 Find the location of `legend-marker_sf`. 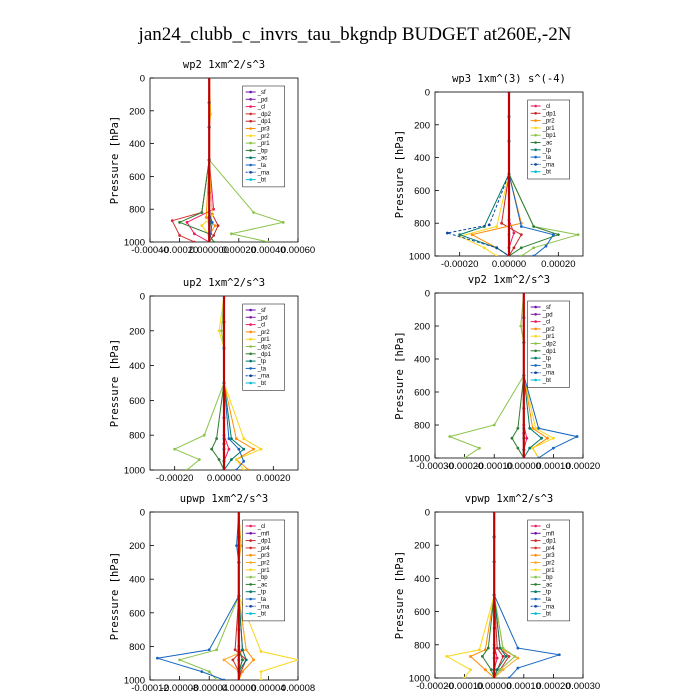

legend-marker_sf is located at coordinates (250, 92).